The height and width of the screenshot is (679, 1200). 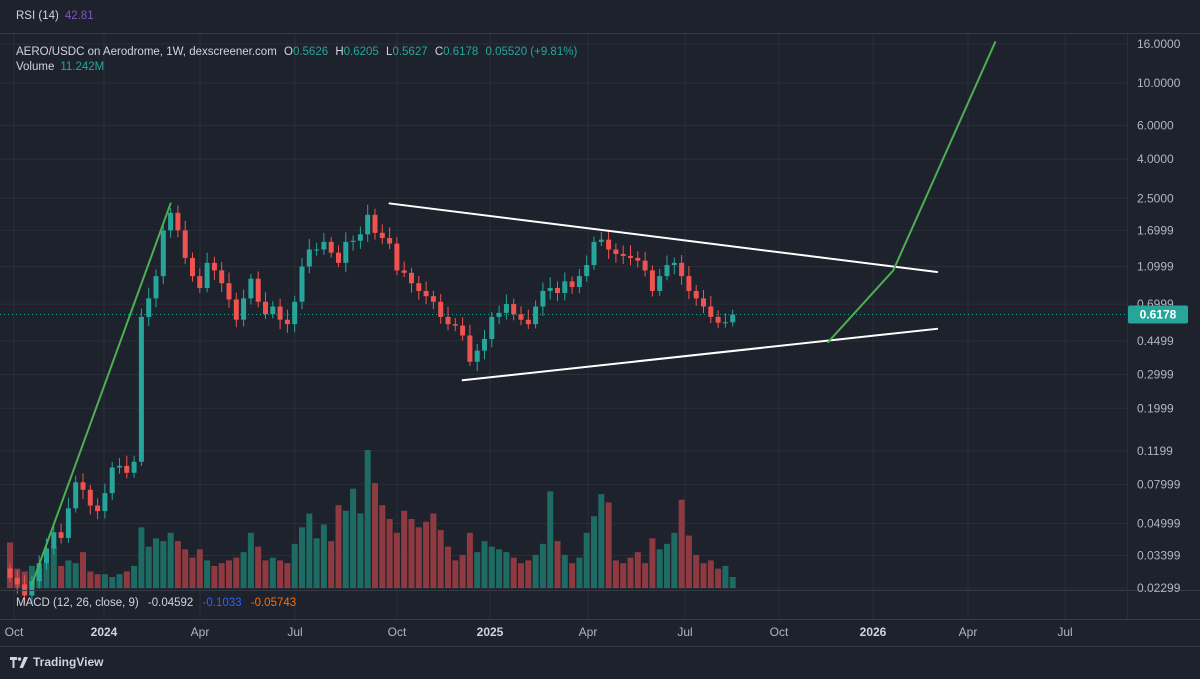 What do you see at coordinates (82, 67) in the screenshot?
I see `volume-value: 11.242M` at bounding box center [82, 67].